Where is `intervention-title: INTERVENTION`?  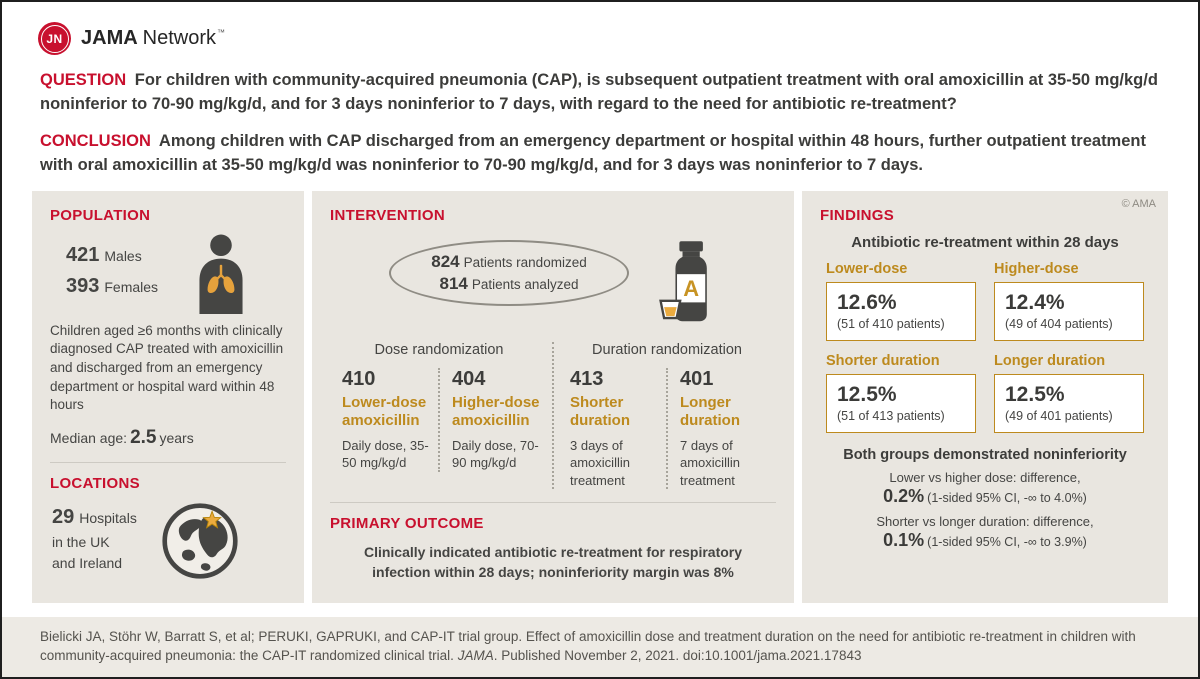 intervention-title: INTERVENTION is located at coordinates (388, 215).